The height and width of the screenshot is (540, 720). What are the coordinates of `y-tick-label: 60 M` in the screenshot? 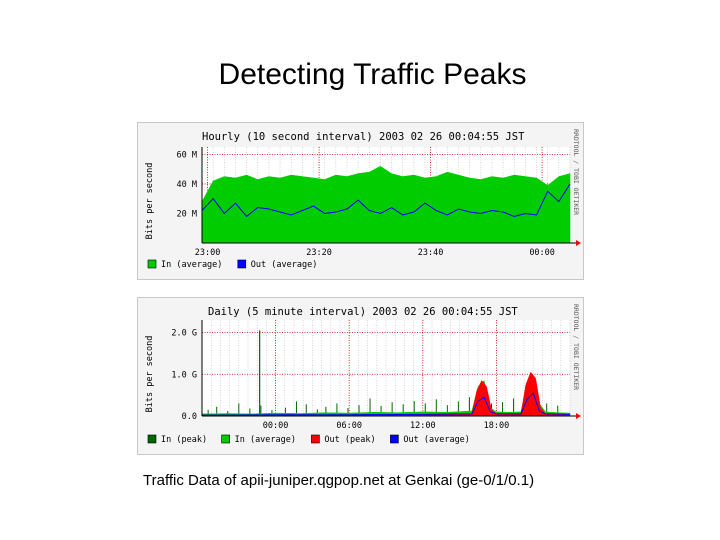 It's located at (187, 155).